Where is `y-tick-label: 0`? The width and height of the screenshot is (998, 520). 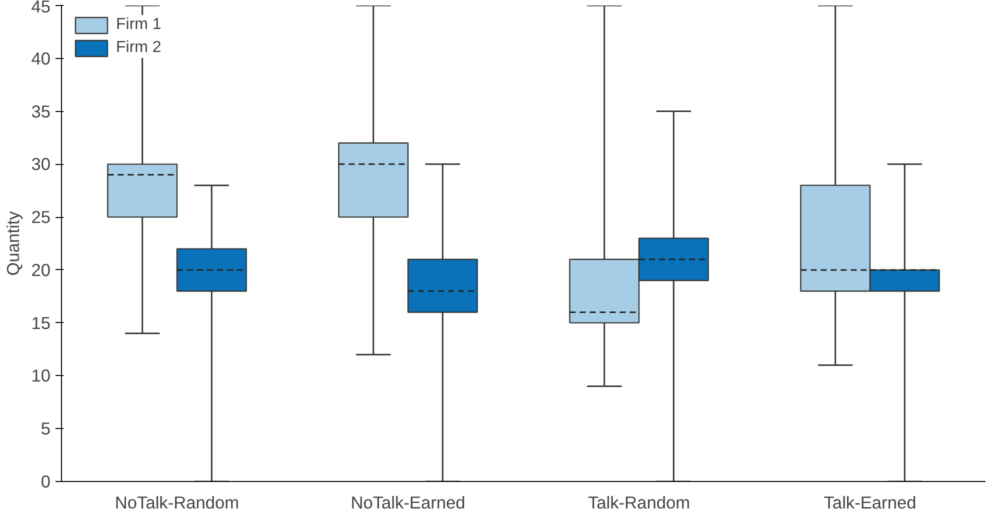
y-tick-label: 0 is located at coordinates (45, 482).